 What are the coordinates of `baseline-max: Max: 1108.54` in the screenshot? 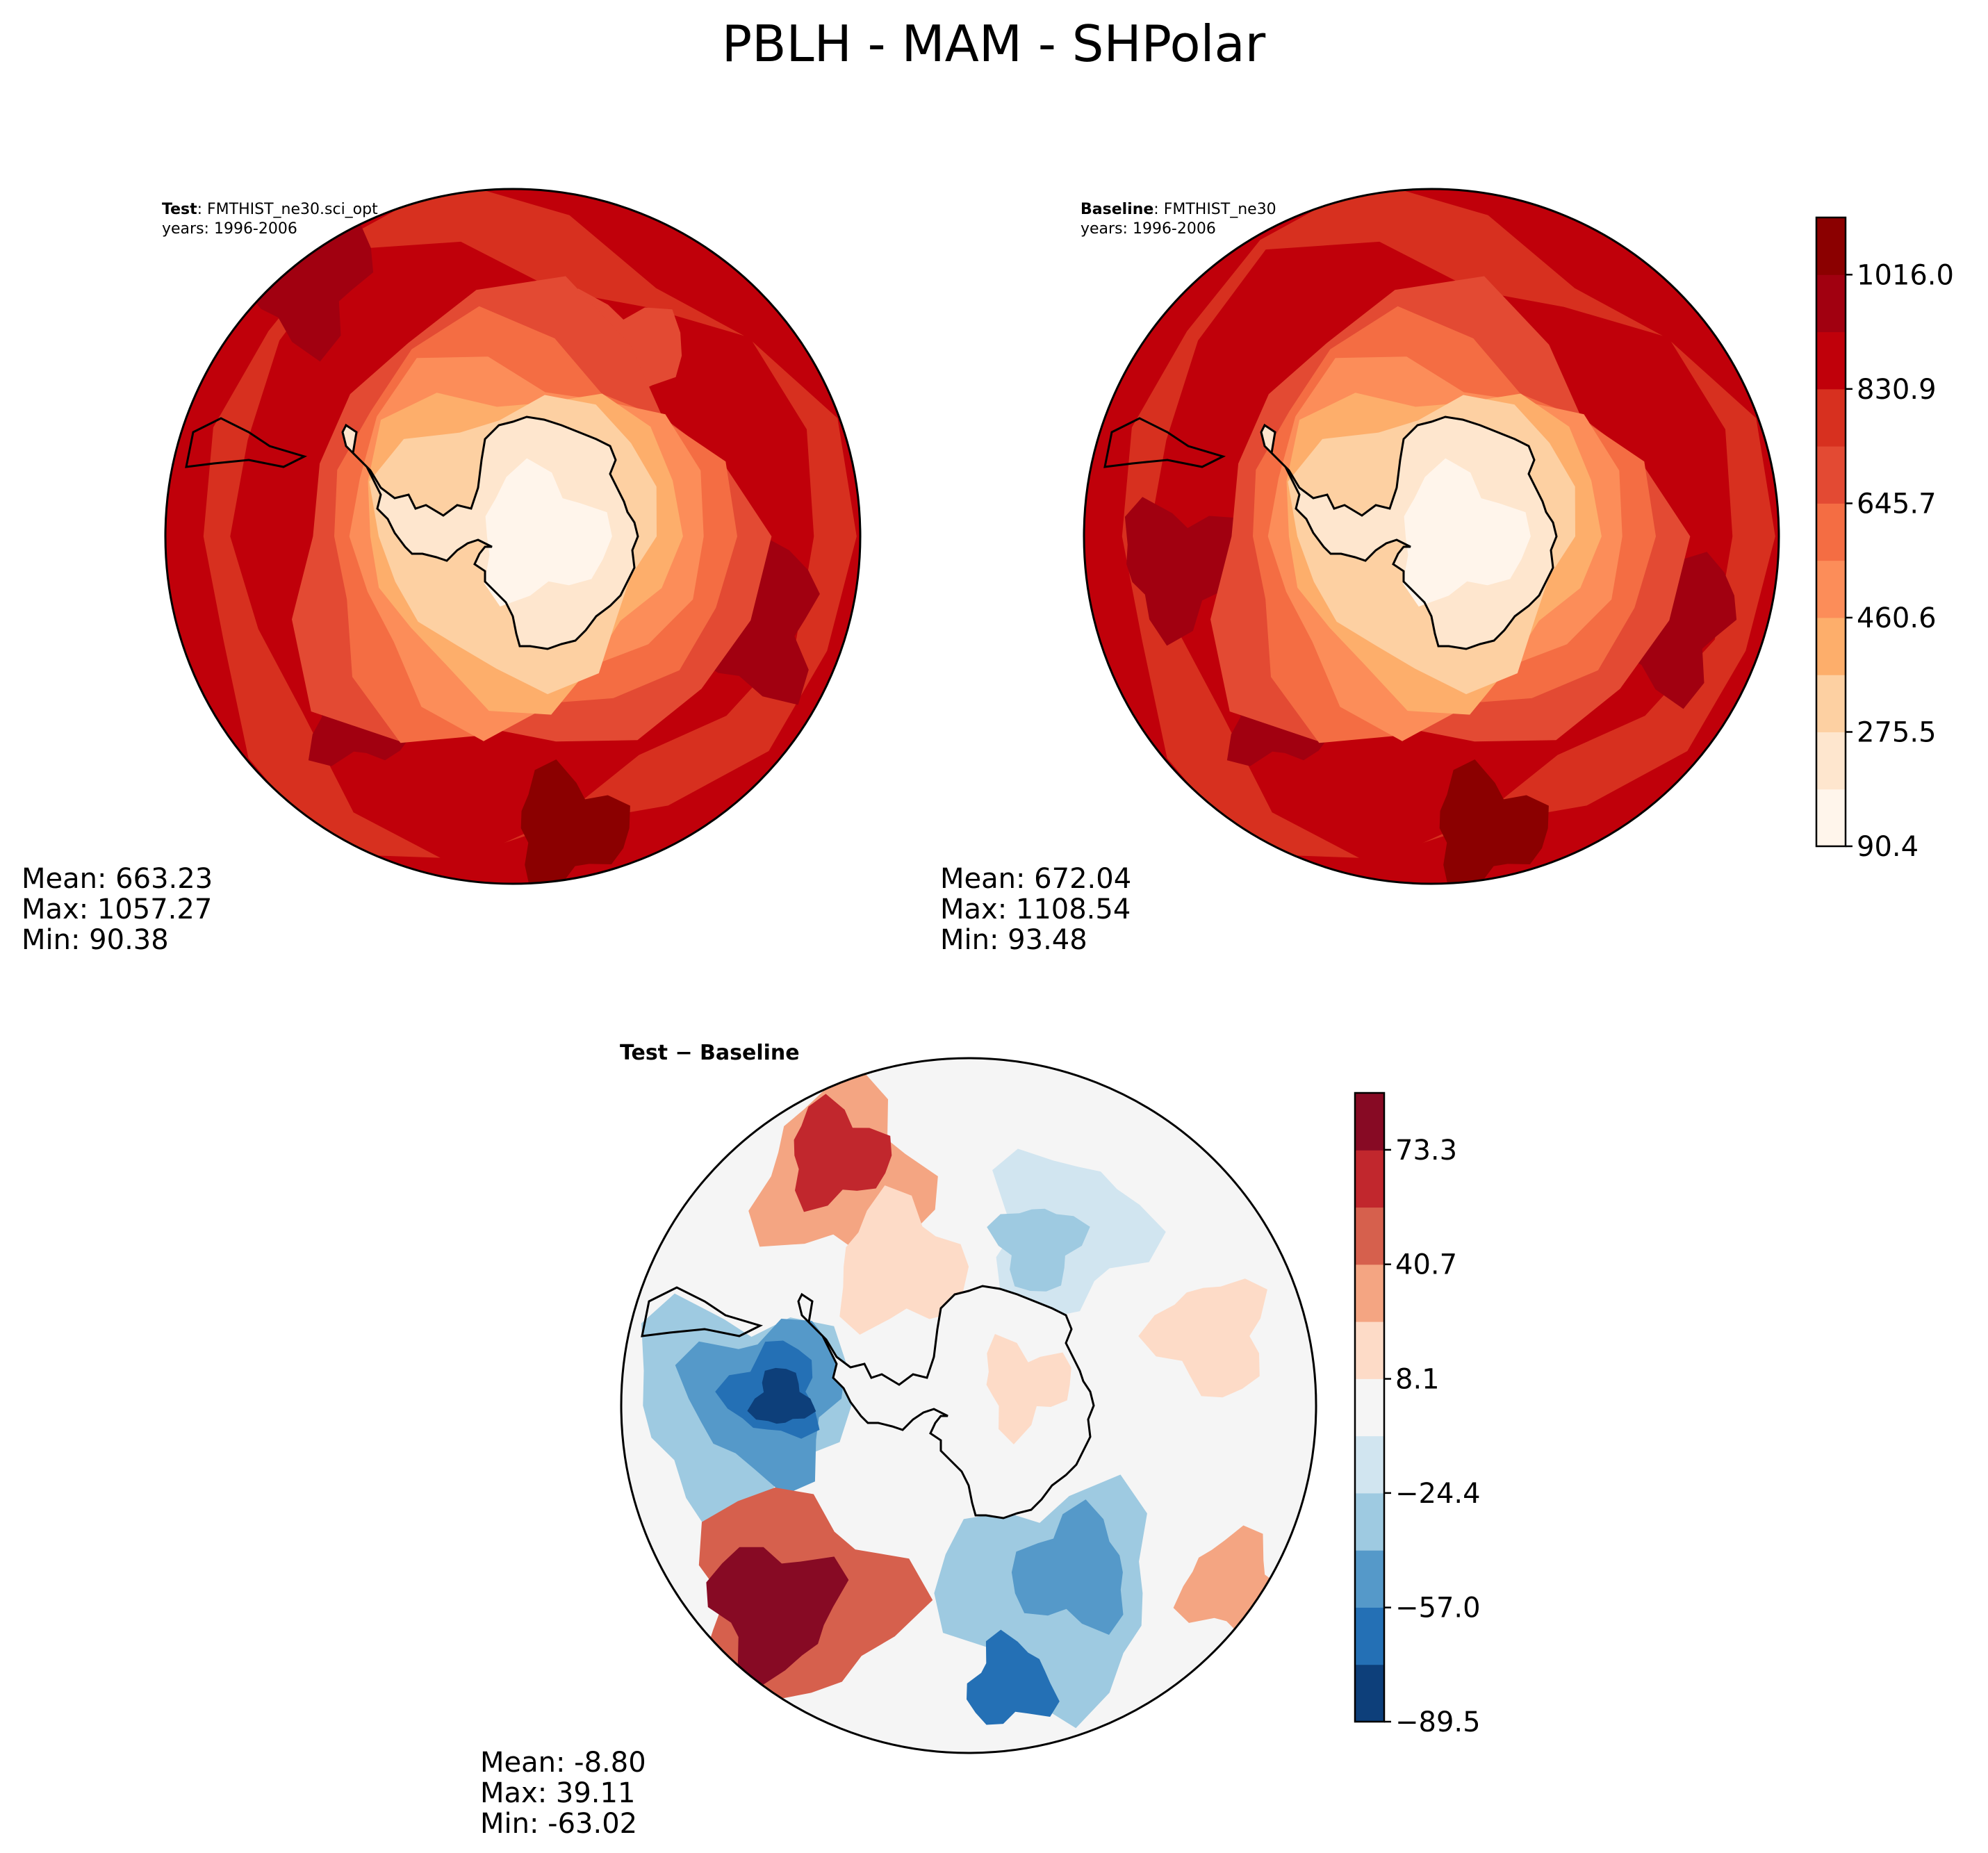 It's located at (1035, 909).